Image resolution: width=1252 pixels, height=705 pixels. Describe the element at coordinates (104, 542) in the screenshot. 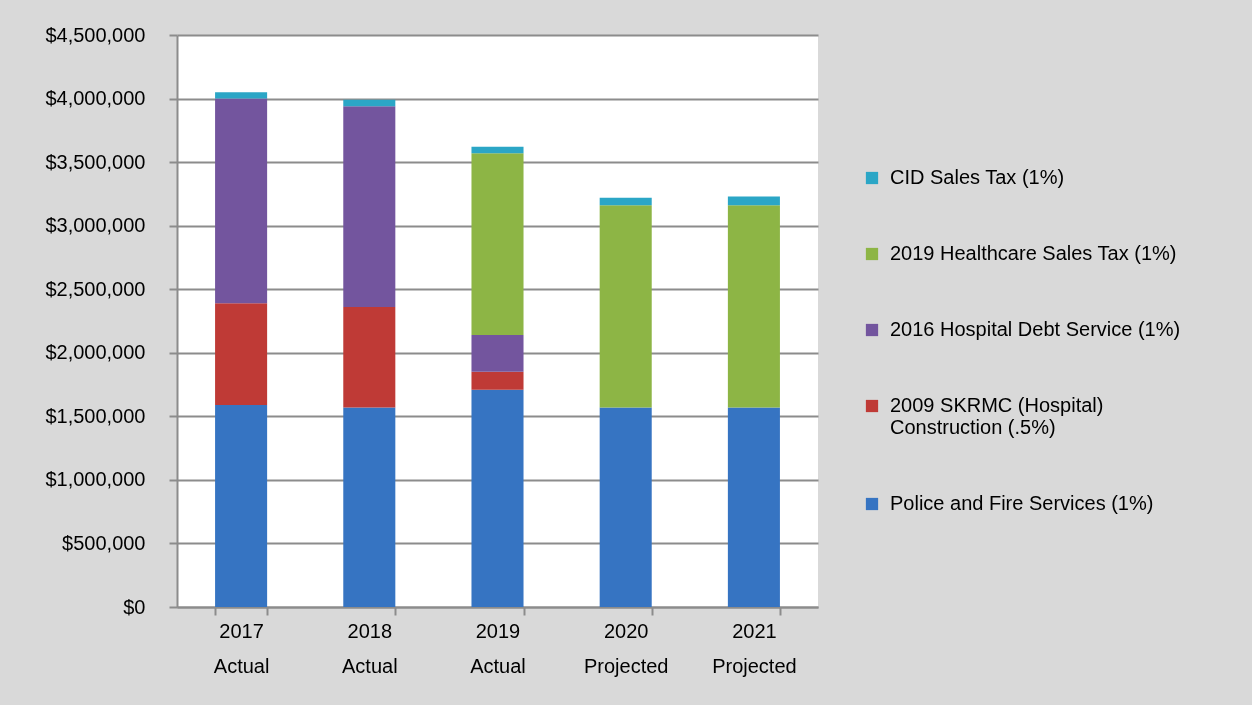

I see `y-tick-label: $500,000` at that location.